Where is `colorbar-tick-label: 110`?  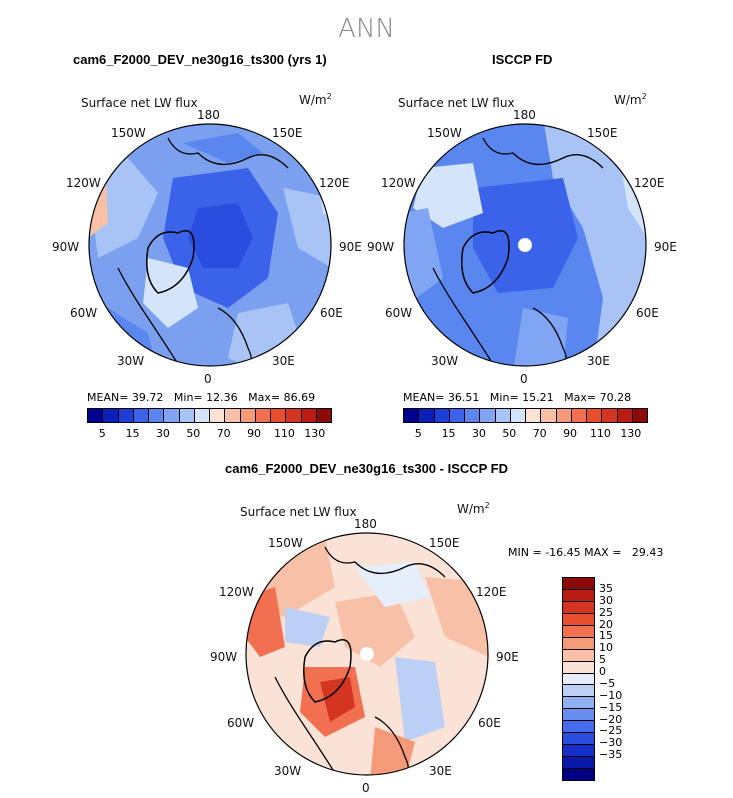
colorbar-tick-label: 110 is located at coordinates (600, 433).